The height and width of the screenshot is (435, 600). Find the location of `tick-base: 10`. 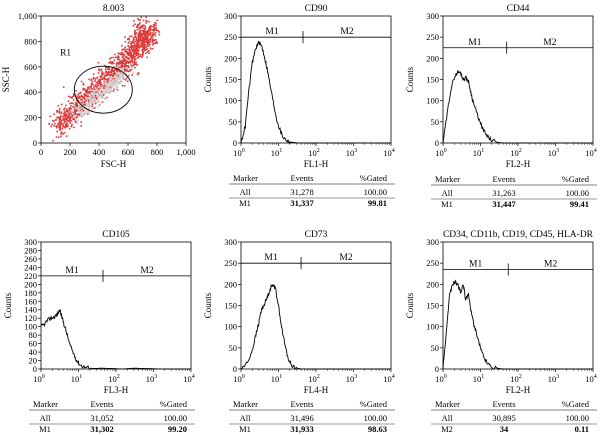

tick-base: 10 is located at coordinates (552, 153).